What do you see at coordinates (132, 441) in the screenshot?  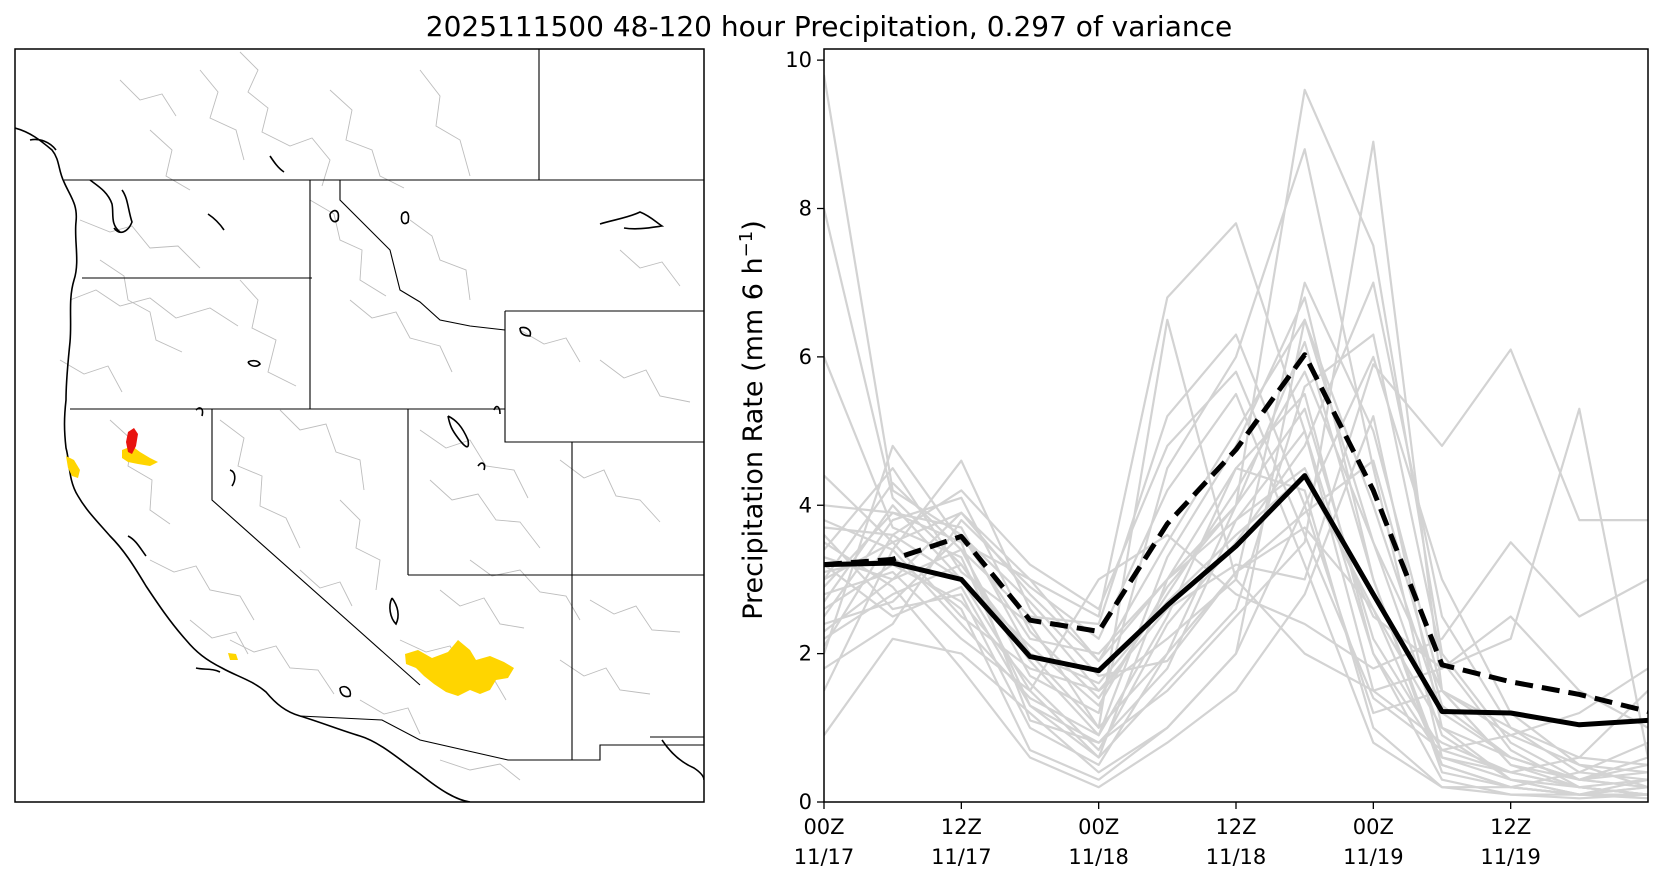 I see `highlight-area-red` at bounding box center [132, 441].